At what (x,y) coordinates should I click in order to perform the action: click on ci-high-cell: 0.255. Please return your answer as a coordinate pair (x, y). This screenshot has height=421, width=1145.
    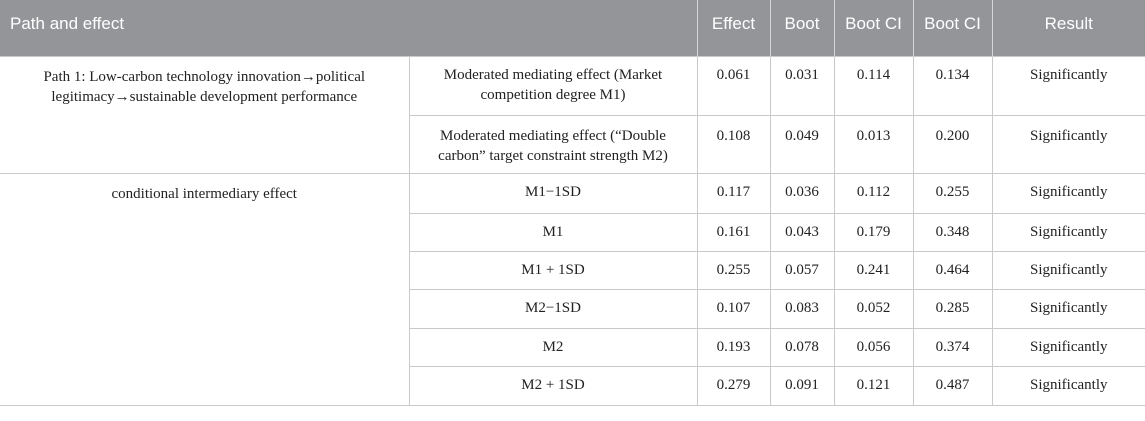
    Looking at the image, I should click on (952, 193).